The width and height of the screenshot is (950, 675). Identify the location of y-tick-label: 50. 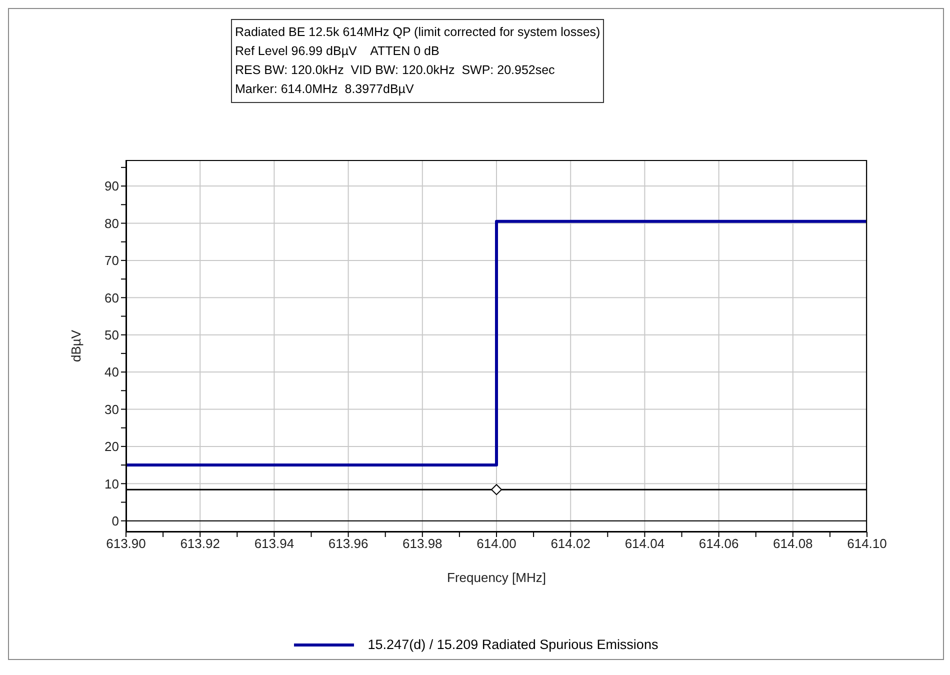
(111, 334).